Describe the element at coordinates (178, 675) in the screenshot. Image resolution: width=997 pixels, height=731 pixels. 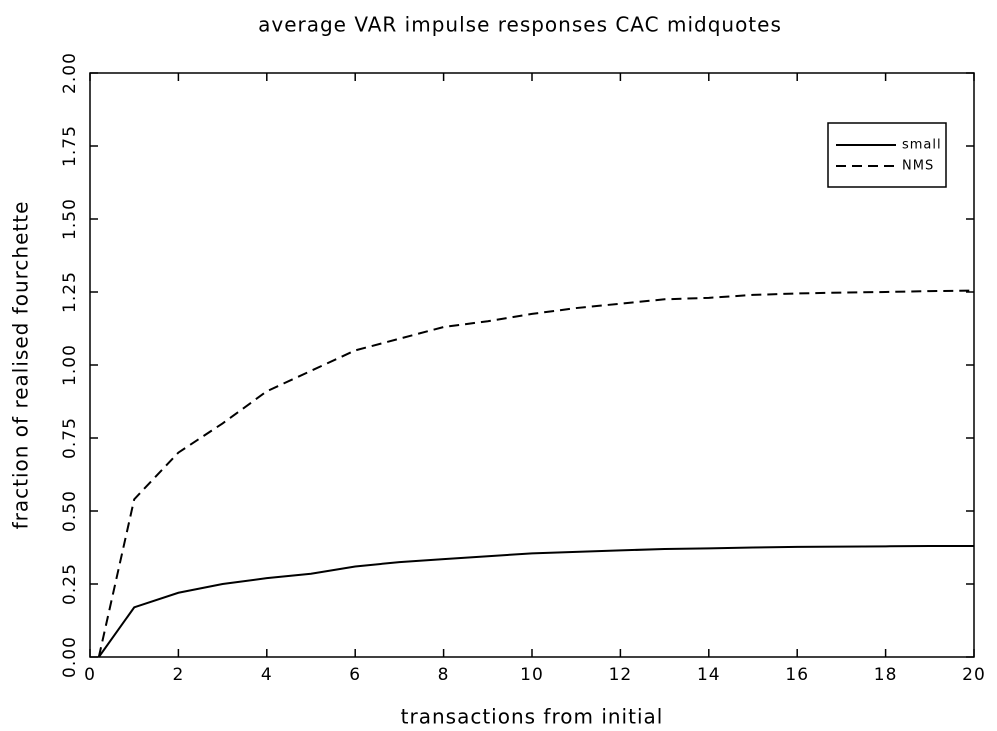
I see `x-tick-label: 2` at that location.